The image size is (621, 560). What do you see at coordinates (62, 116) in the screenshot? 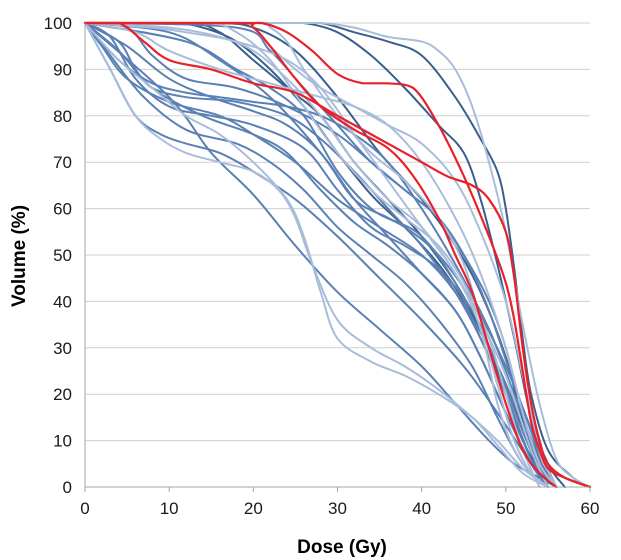
I see `y-tick-label: 80` at bounding box center [62, 116].